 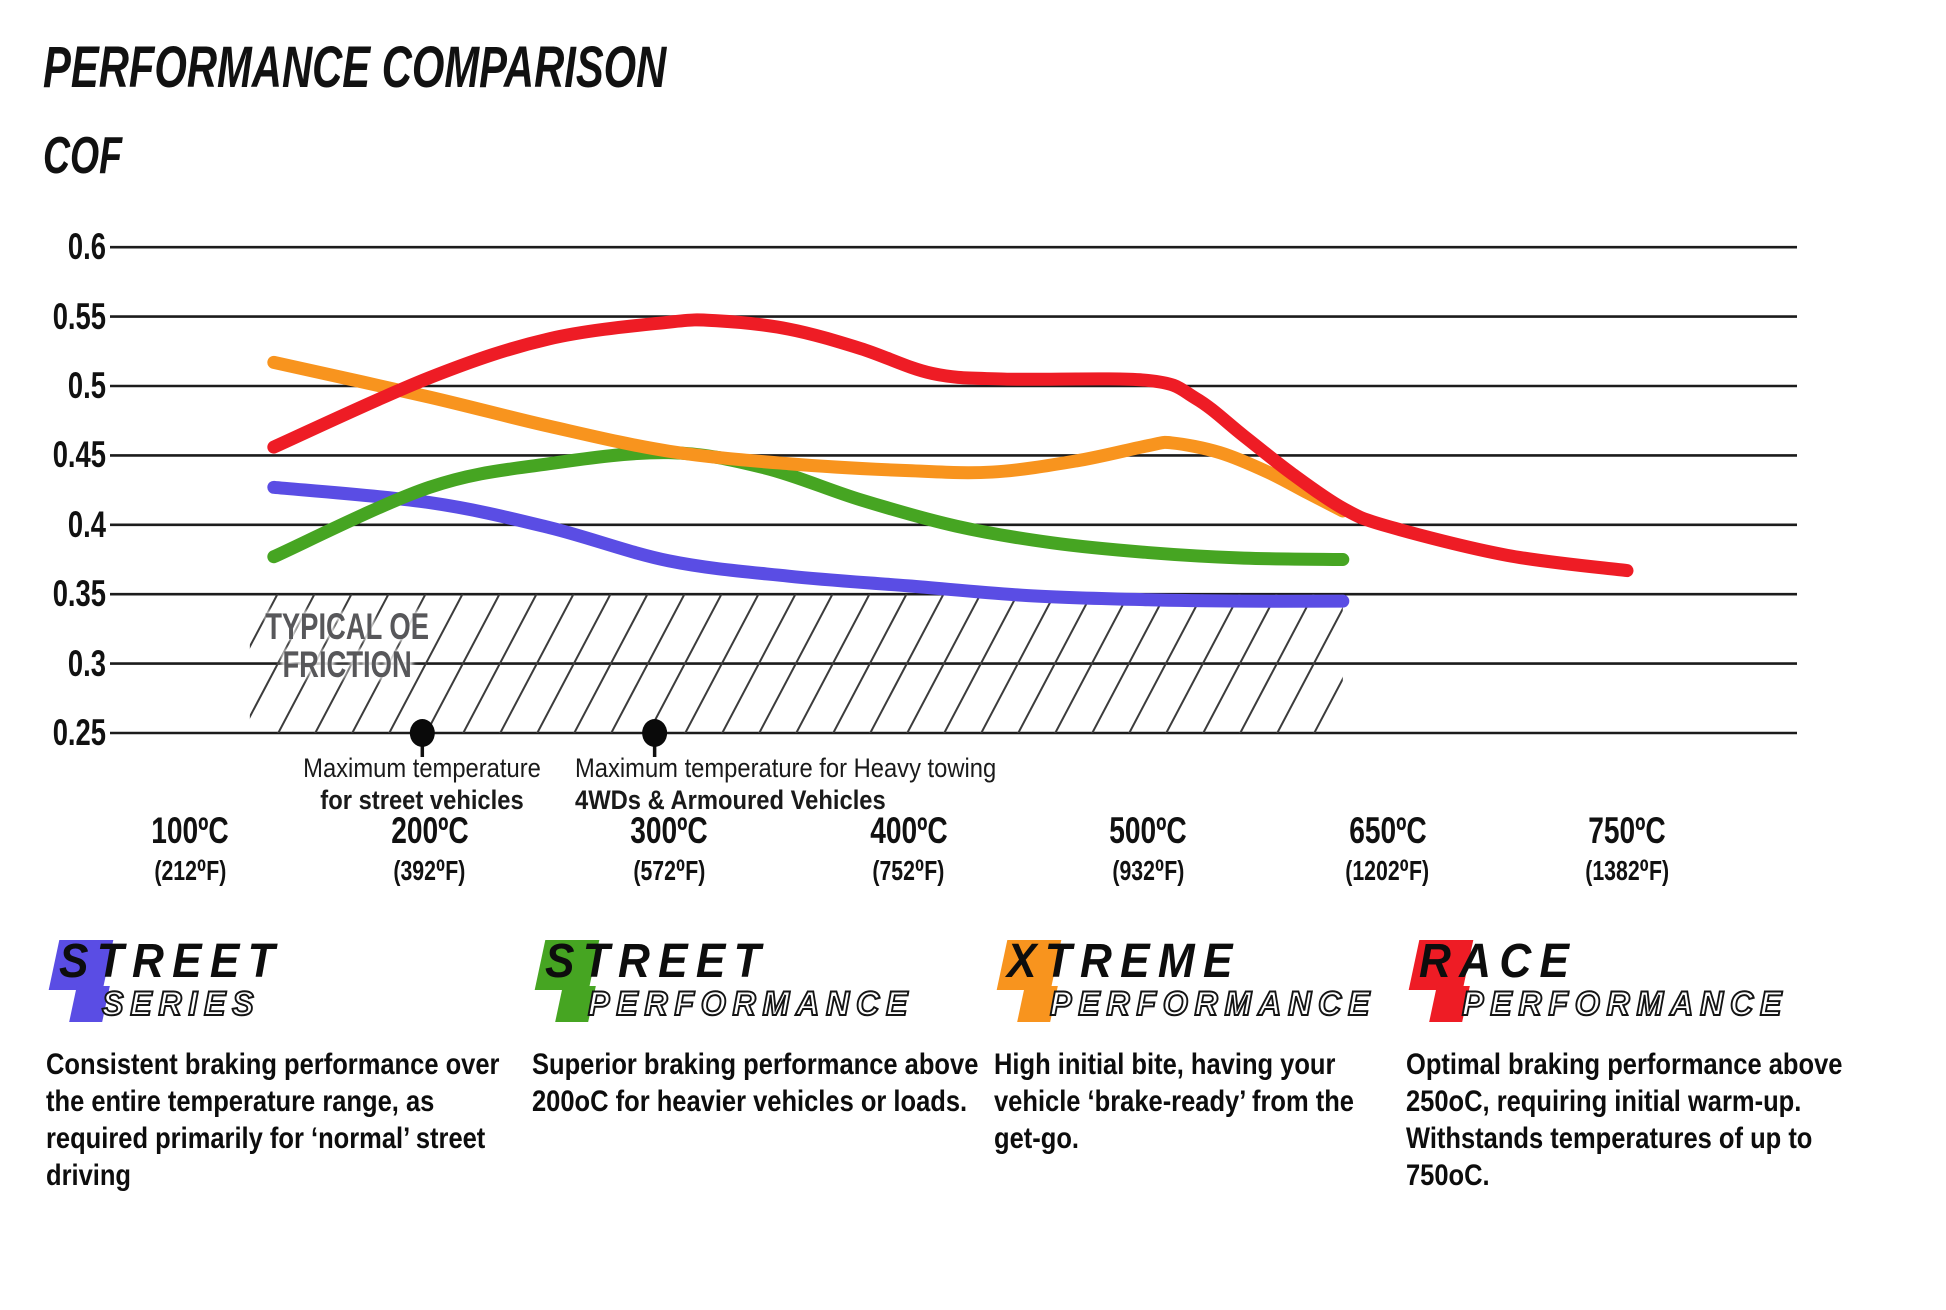 I want to click on series-line-xtreme-performance, so click(x=808, y=436).